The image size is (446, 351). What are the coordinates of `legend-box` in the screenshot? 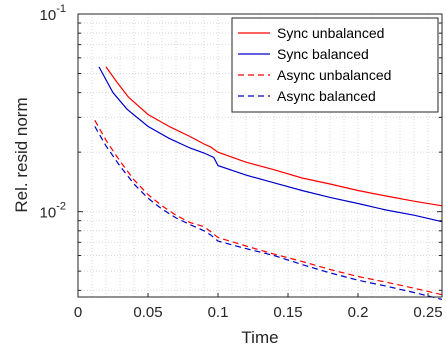 It's located at (335, 65).